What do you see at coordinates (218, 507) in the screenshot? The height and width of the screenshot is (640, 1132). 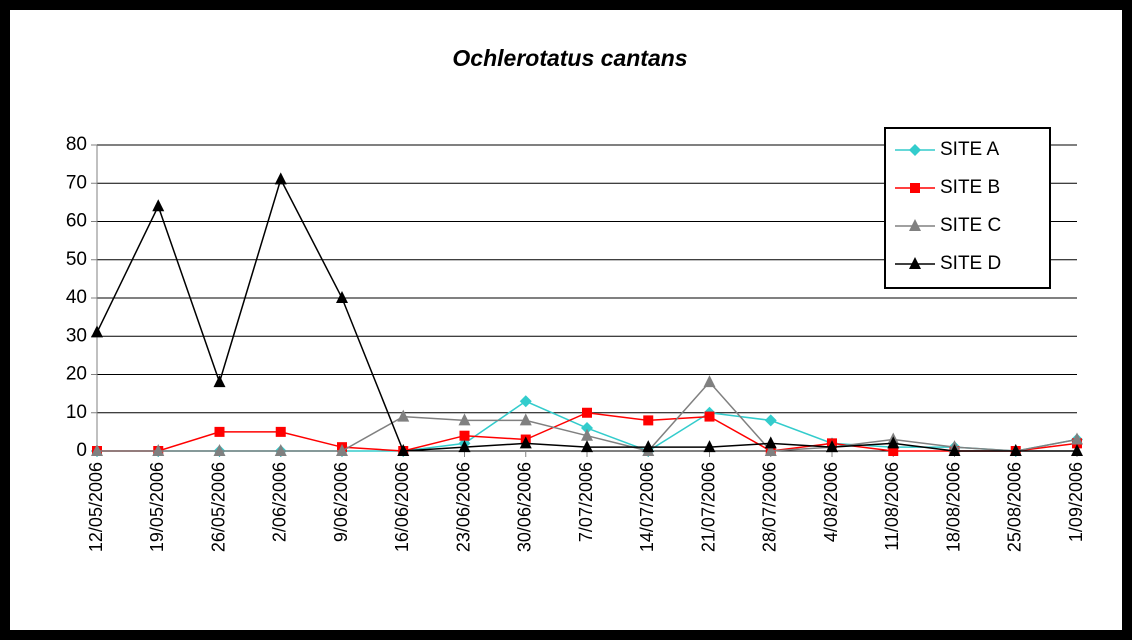 I see `x-tick-label: 26/05/2006` at bounding box center [218, 507].